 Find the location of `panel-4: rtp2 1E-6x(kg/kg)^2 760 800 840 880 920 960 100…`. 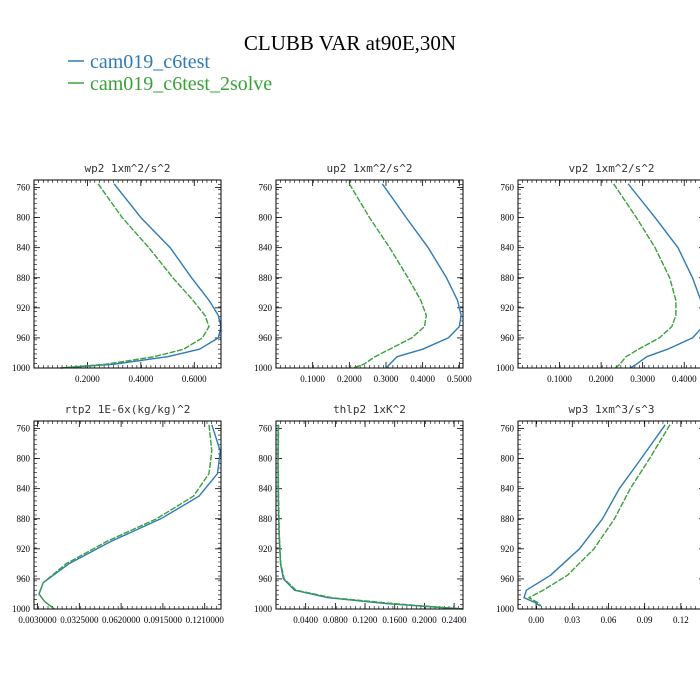

panel-4: rtp2 1E-6x(kg/kg)^2 760 800 840 880 920 960 100… is located at coordinates (118, 514).